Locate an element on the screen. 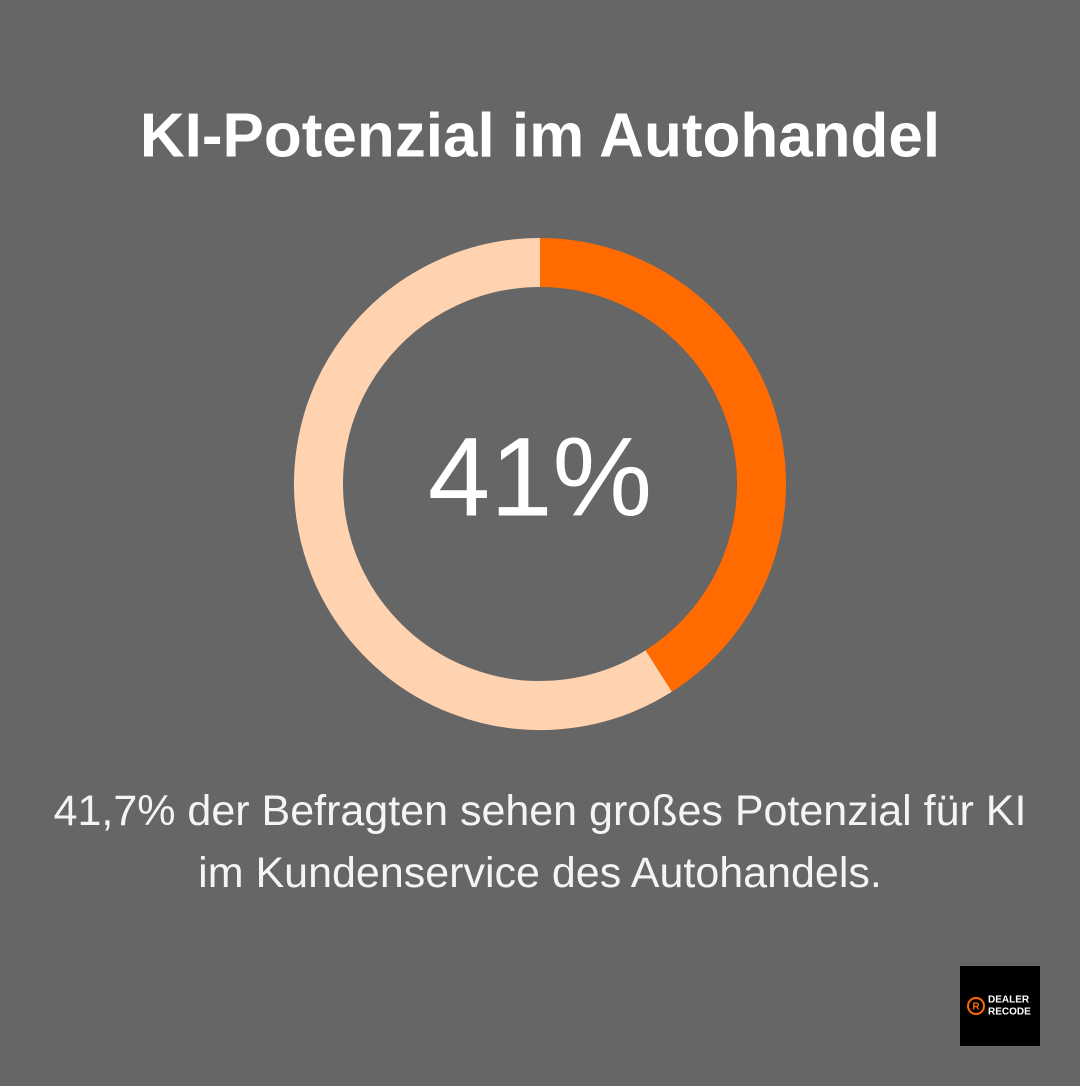 The height and width of the screenshot is (1086, 1080). logo-text: RECODE is located at coordinates (1009, 1012).